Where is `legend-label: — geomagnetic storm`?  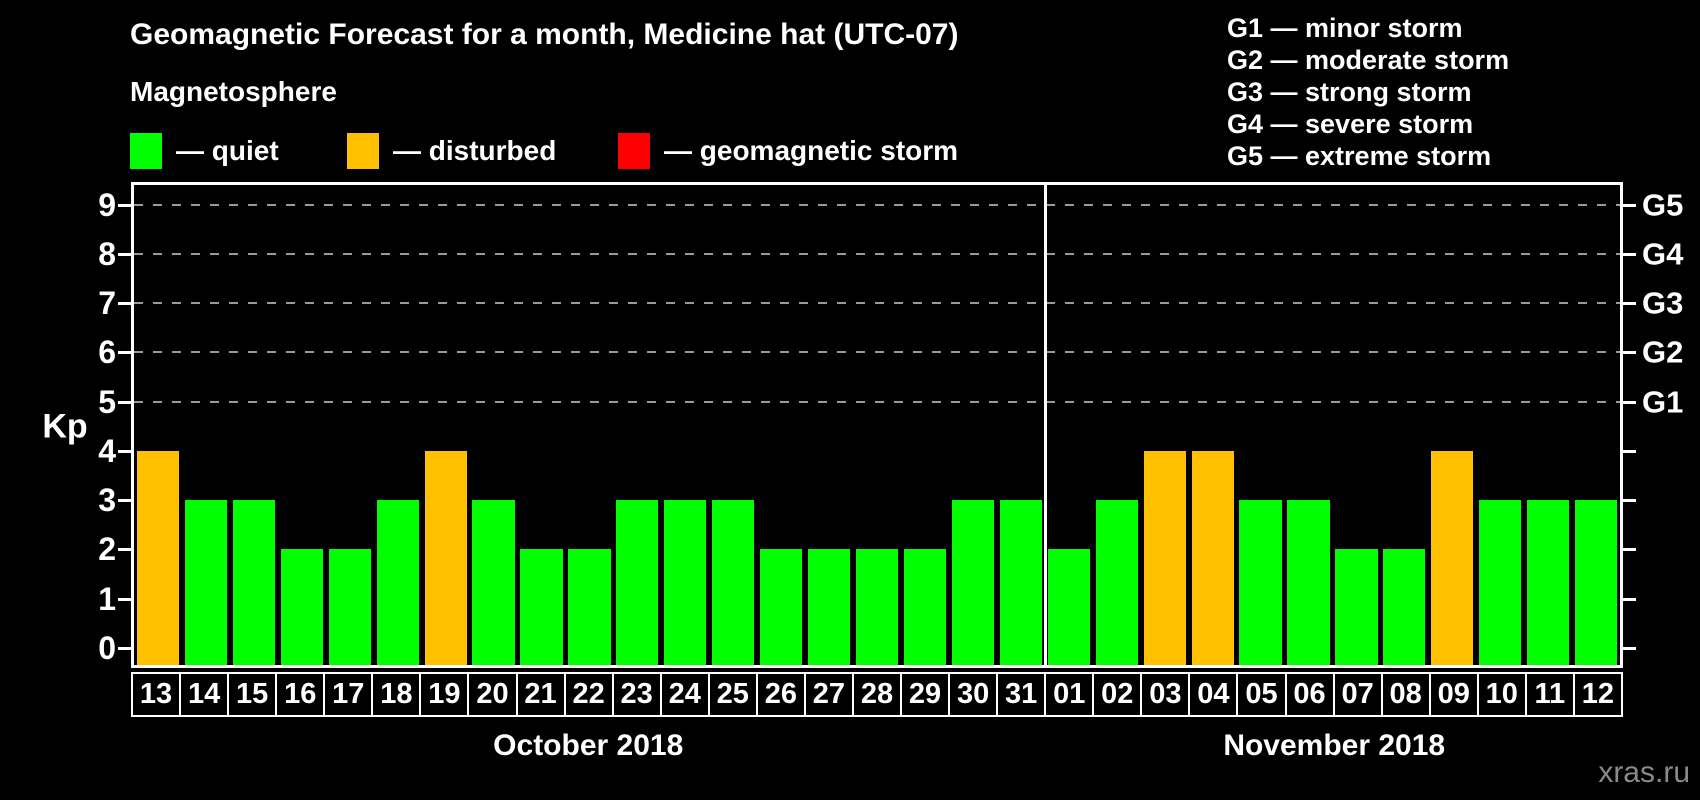 legend-label: — geomagnetic storm is located at coordinates (811, 150).